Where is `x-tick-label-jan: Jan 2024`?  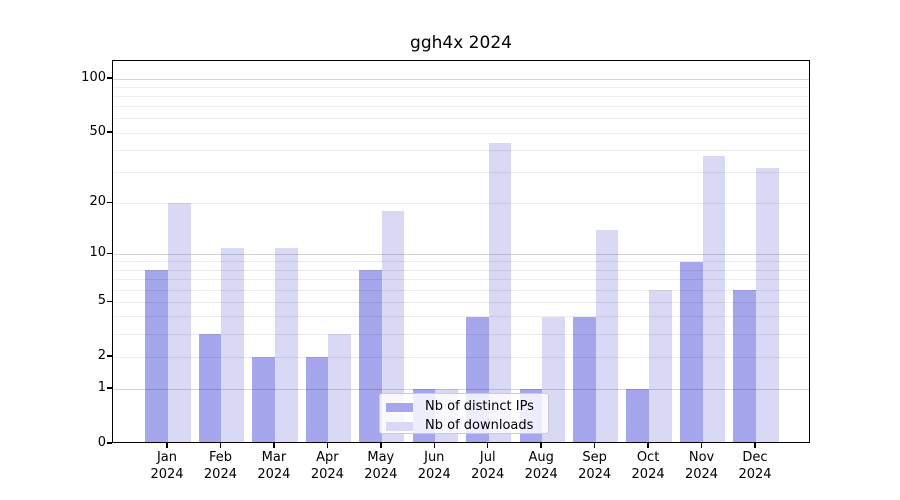
x-tick-label-jan: Jan 2024 is located at coordinates (167, 466).